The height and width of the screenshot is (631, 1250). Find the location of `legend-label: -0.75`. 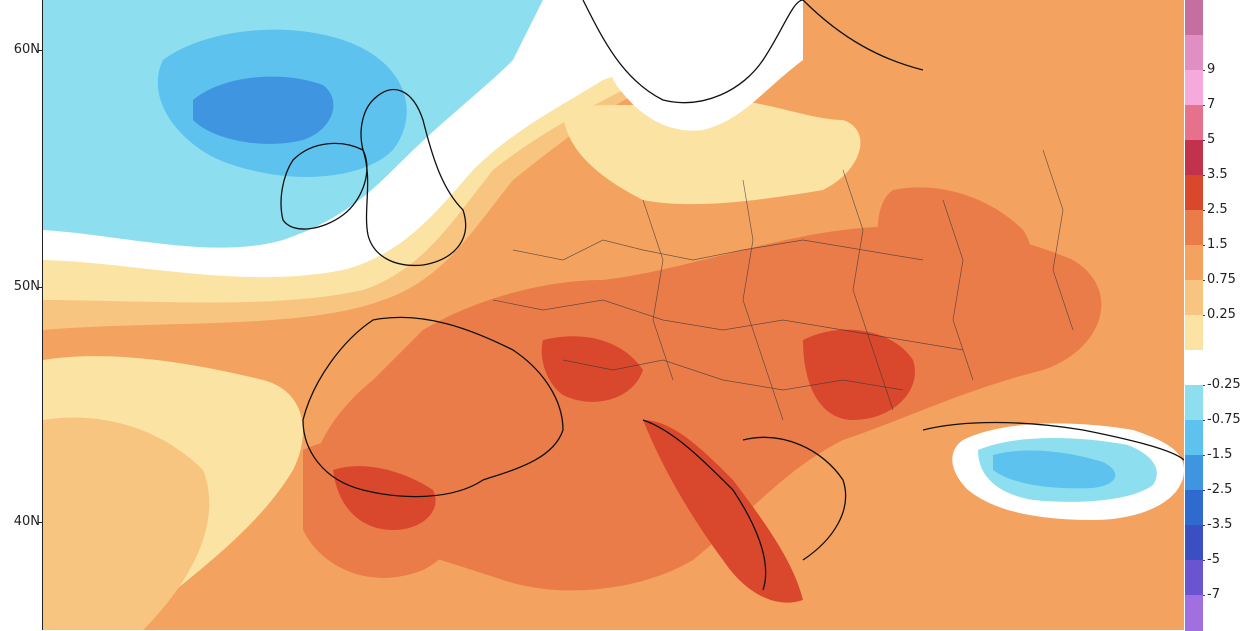

legend-label: -0.75 is located at coordinates (1224, 419).